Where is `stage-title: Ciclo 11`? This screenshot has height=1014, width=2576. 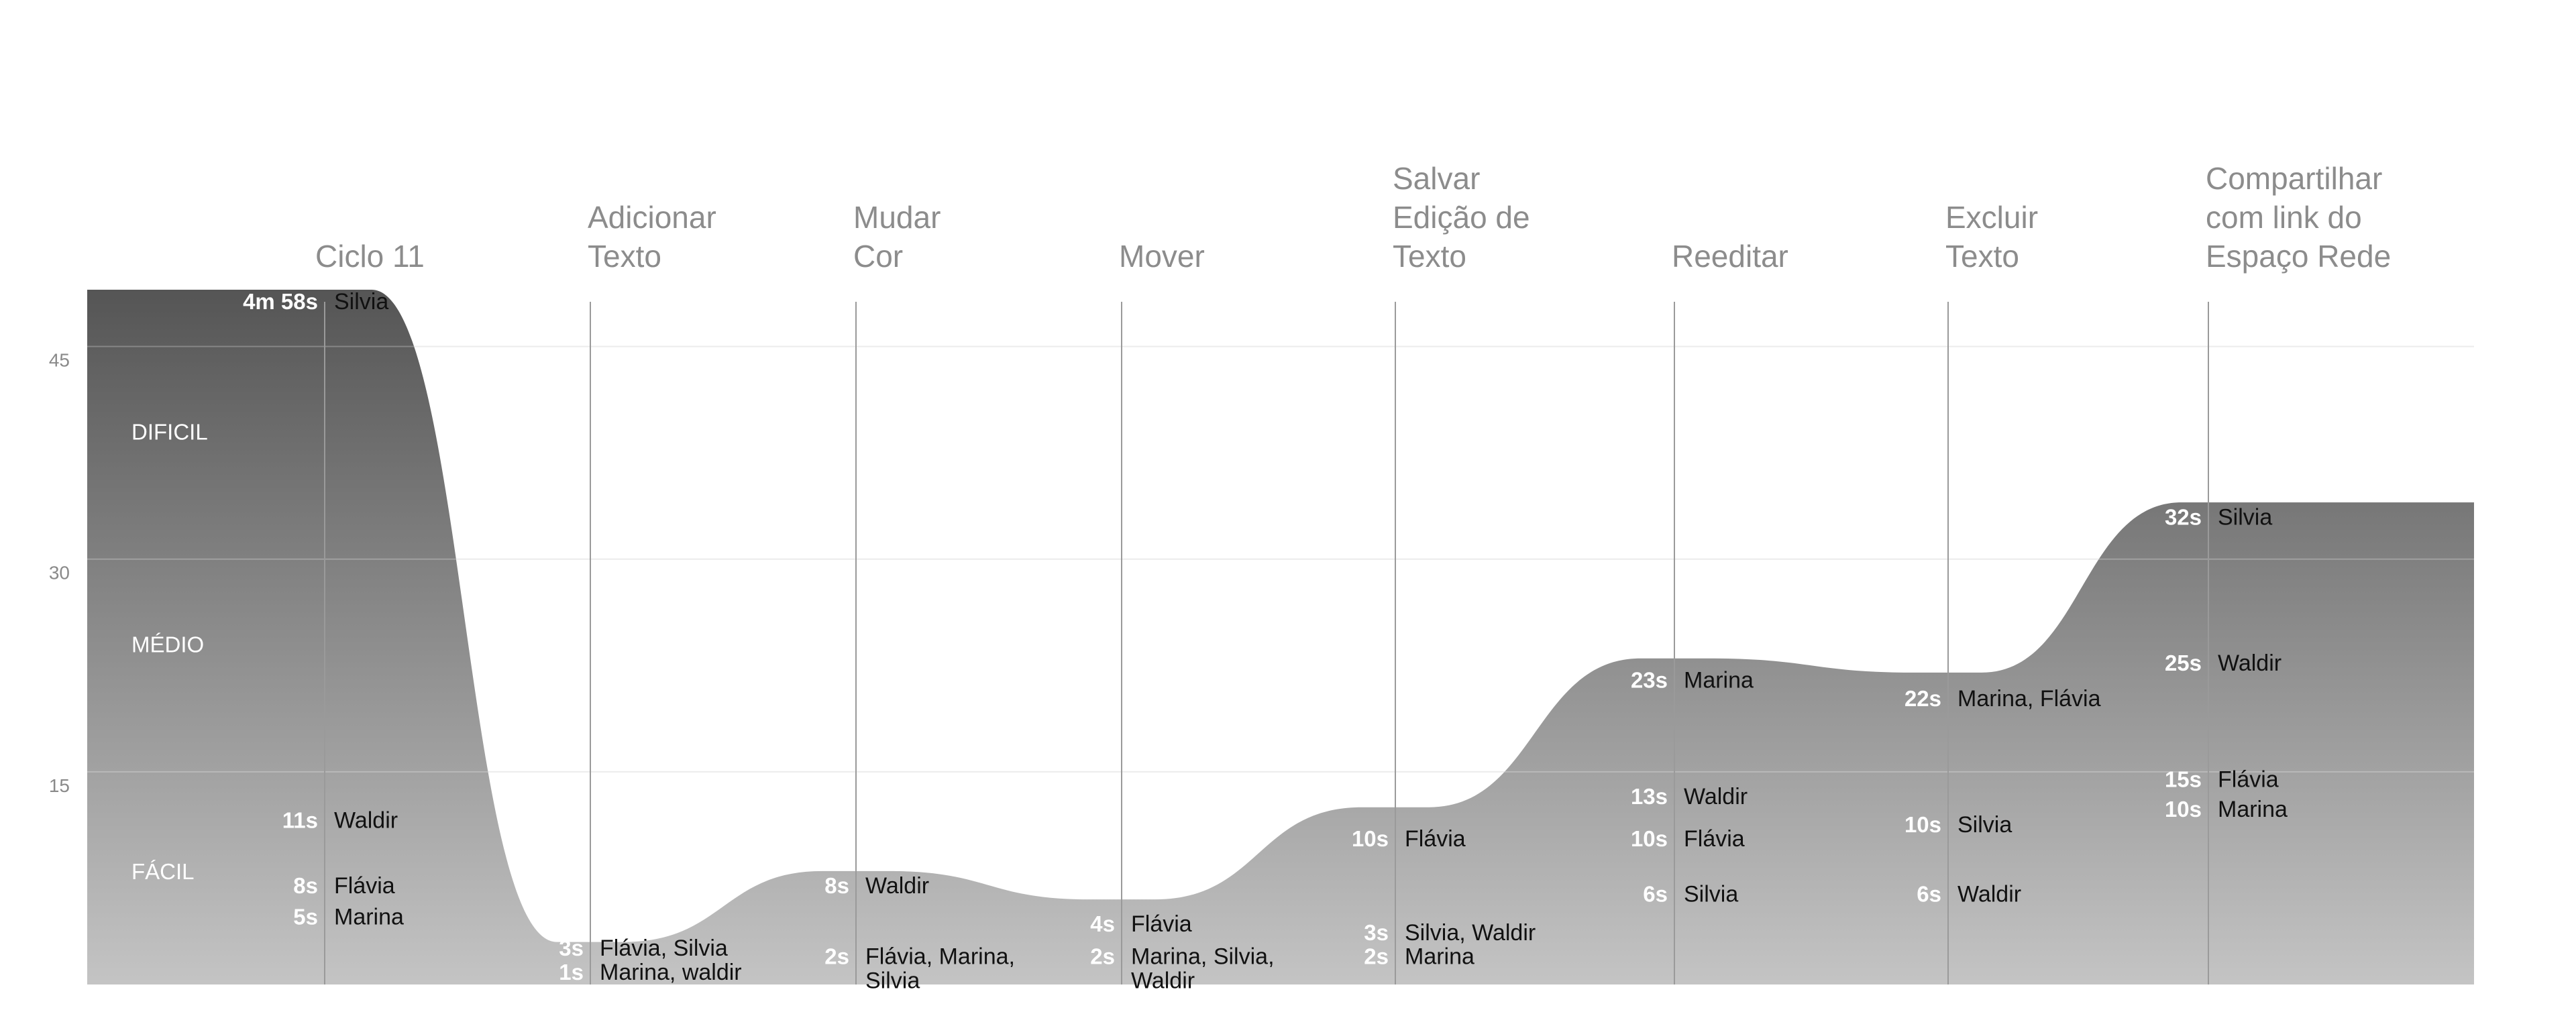 stage-title: Ciclo 11 is located at coordinates (370, 256).